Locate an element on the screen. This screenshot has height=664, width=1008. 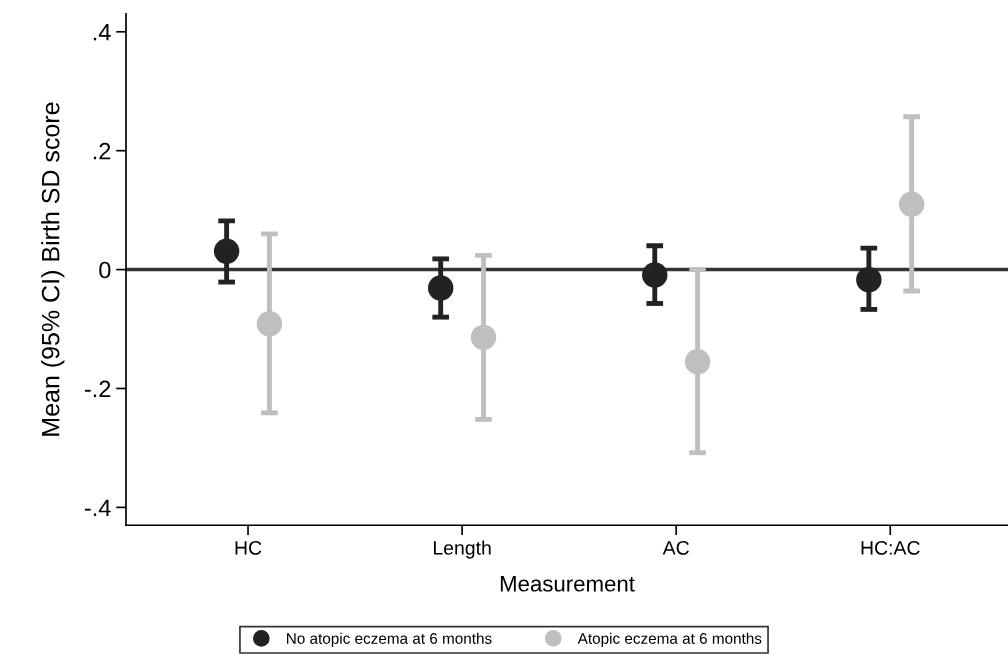
legend-label: No atopic eczema at 6 months is located at coordinates (389, 639).